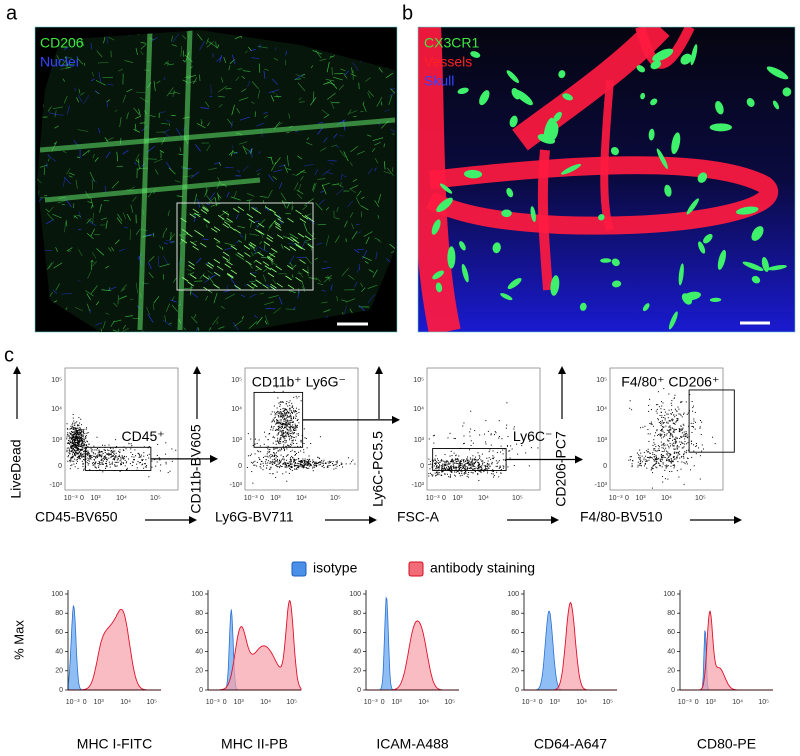  Describe the element at coordinates (397, 702) in the screenshot. I see `x-tick-label: 10³` at that location.